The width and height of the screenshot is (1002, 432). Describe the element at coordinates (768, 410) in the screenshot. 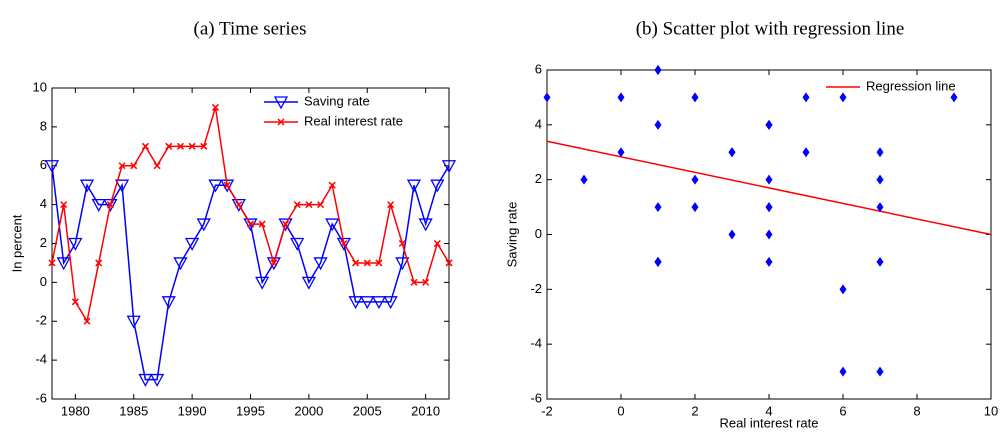

I see `x-tick-label: 4` at that location.